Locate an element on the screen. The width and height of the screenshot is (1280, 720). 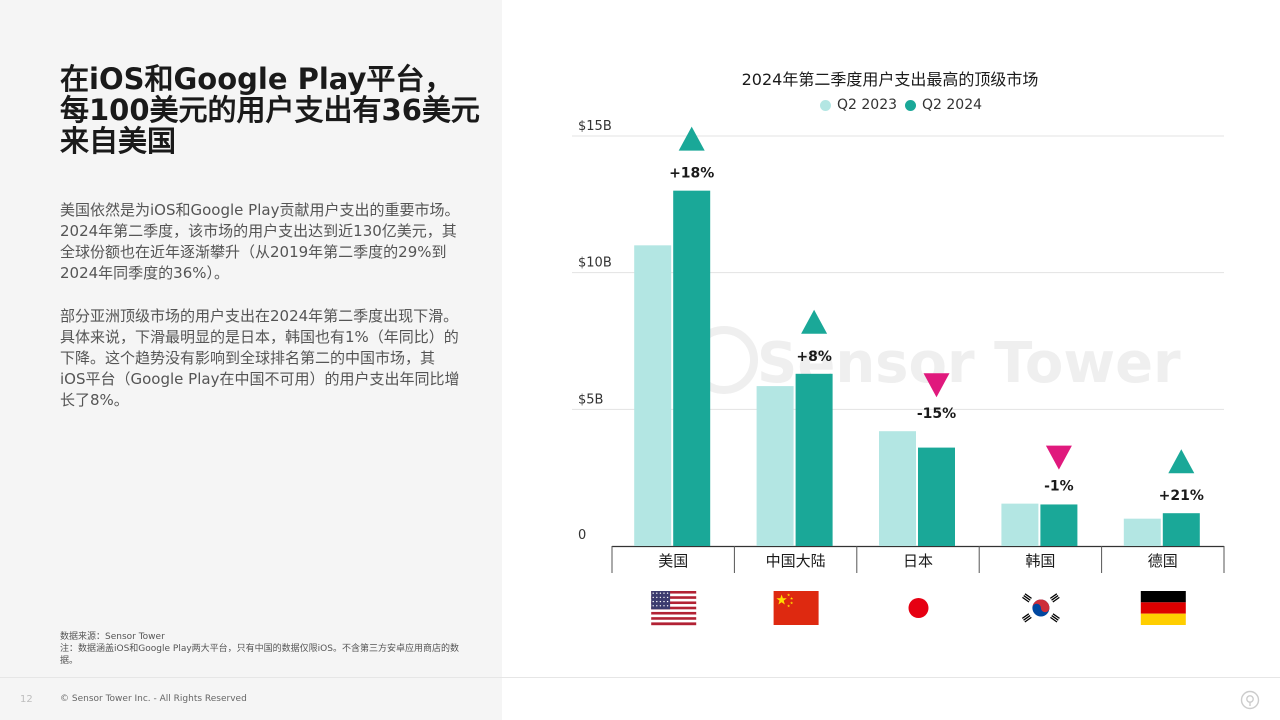
china-flag-icon is located at coordinates (796, 608).